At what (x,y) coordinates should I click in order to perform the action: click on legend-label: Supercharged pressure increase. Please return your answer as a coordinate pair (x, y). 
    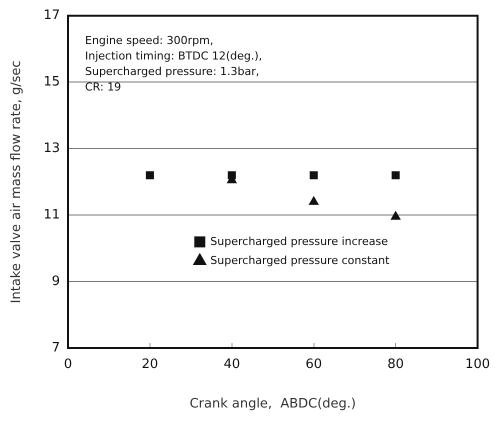
    Looking at the image, I should click on (299, 241).